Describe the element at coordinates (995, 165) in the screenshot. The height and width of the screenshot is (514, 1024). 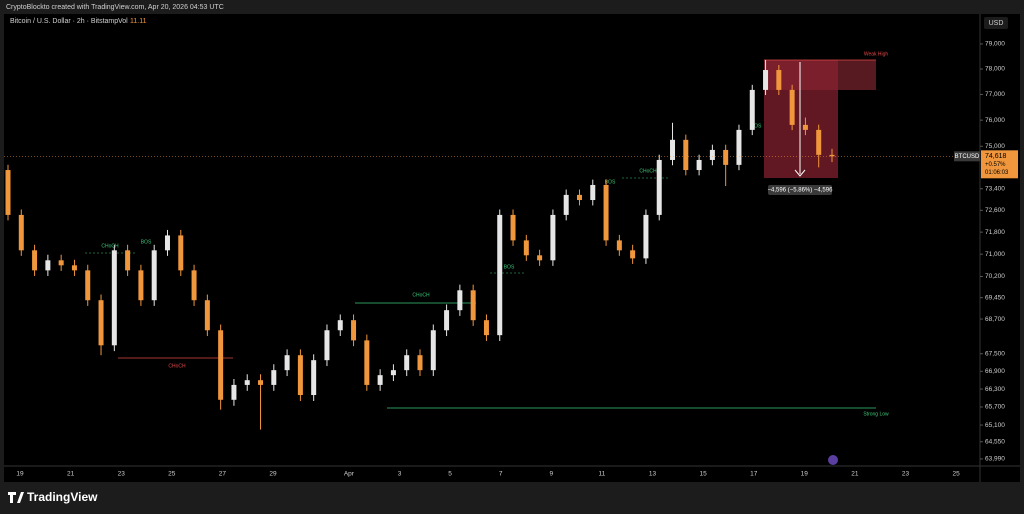
I see `last-change: +0.57%` at that location.